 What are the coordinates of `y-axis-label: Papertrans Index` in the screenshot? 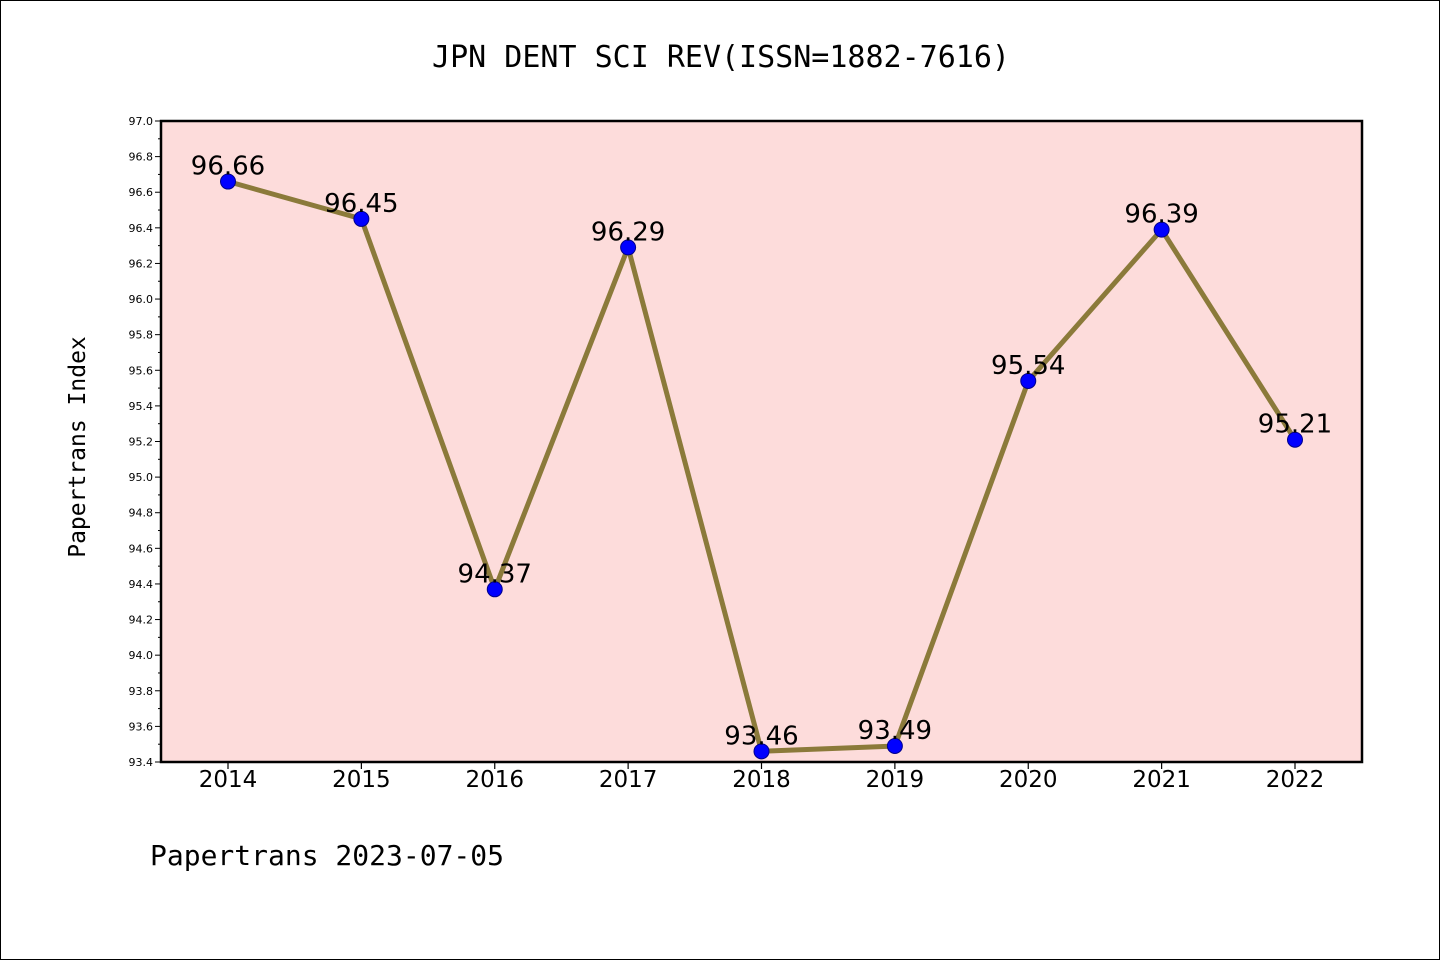 It's located at (78, 447).